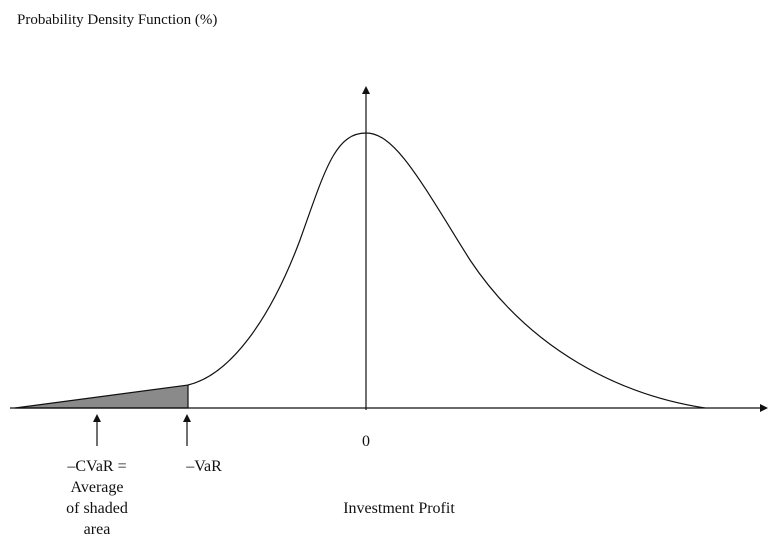 This screenshot has width=769, height=554. I want to click on title: Probability Density Function (%), so click(117, 20).